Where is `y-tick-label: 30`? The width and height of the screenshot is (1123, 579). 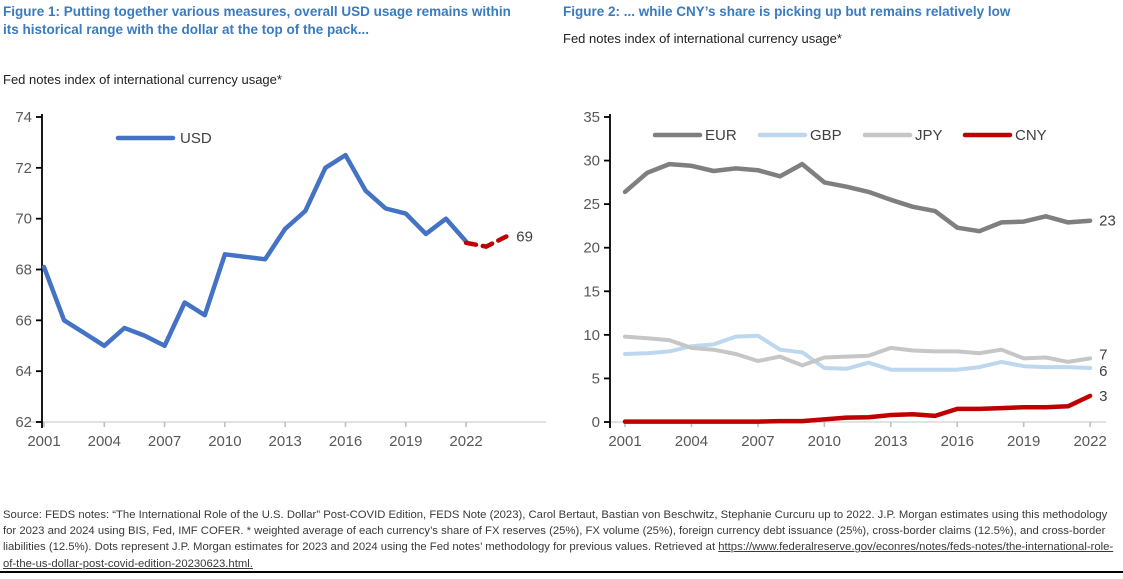
y-tick-label: 30 is located at coordinates (591, 161).